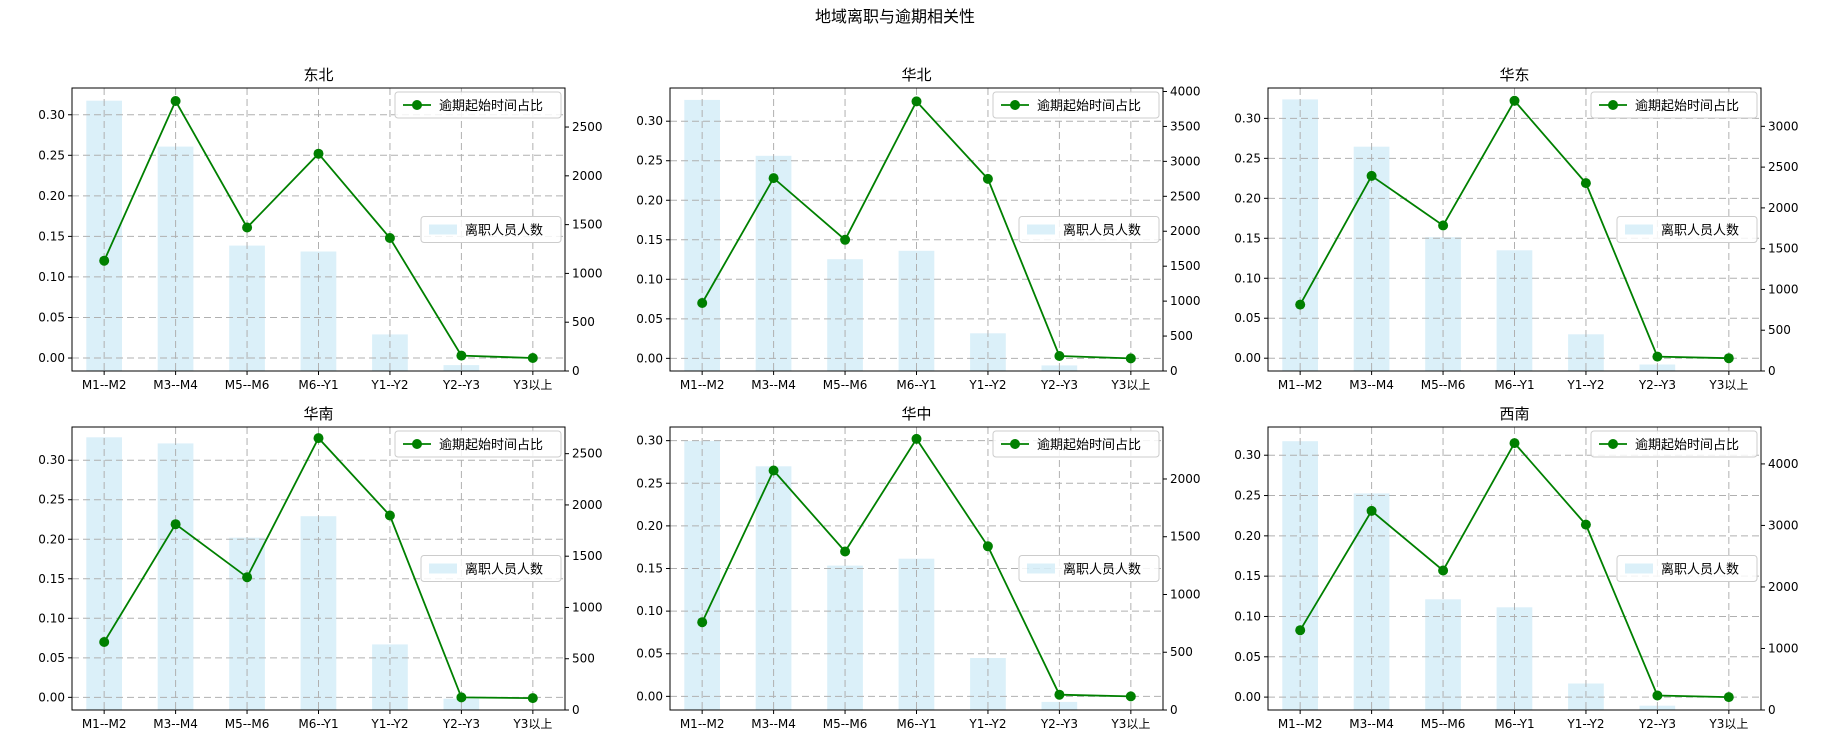 This screenshot has width=1832, height=745. I want to click on subplot-title: 西南, so click(1514, 414).